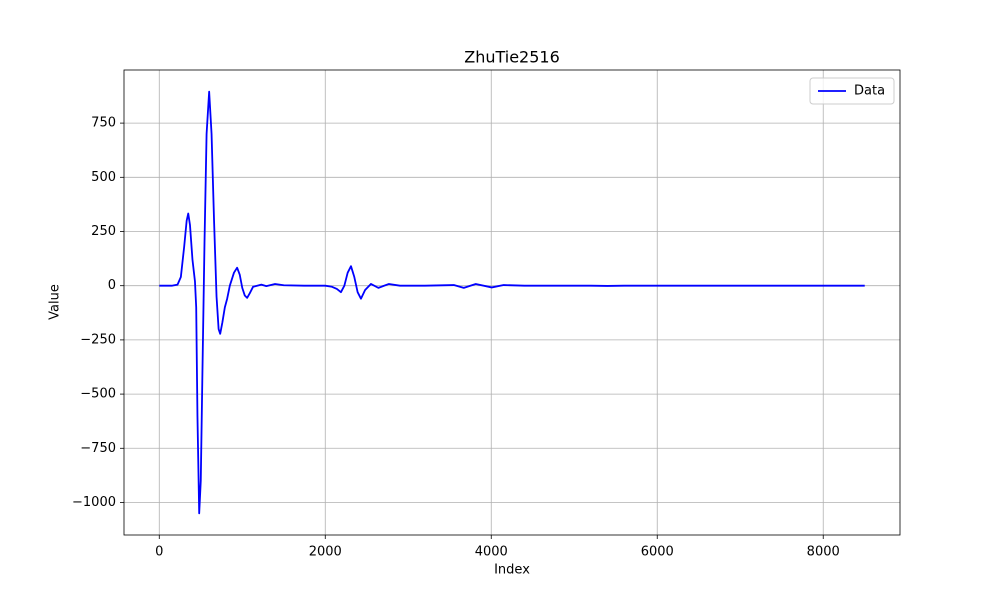 This screenshot has width=1000, height=600. What do you see at coordinates (869, 91) in the screenshot?
I see `legend-label: Data` at bounding box center [869, 91].